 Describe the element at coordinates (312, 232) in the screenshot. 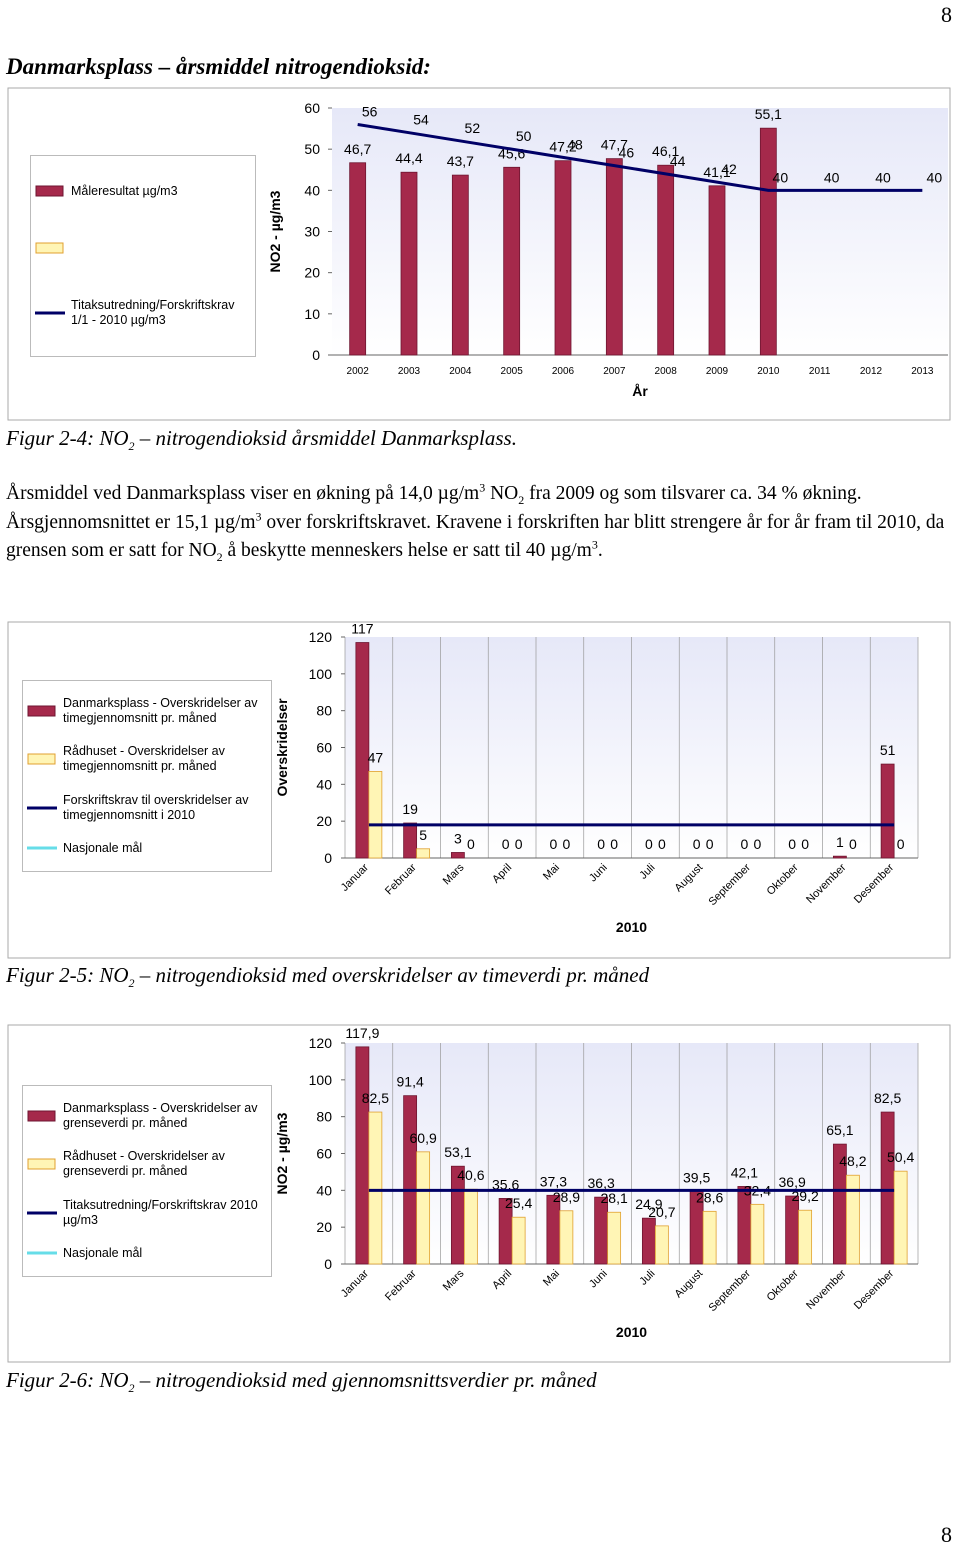

I see `y-tick-label: 30` at that location.